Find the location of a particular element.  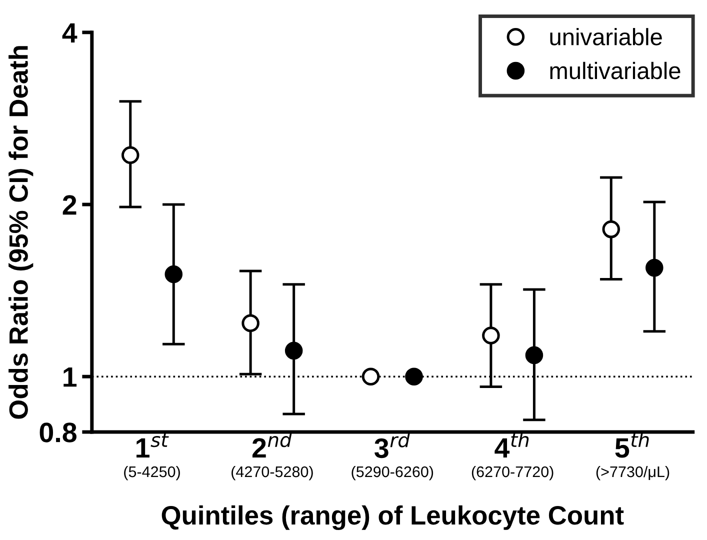

y-tick-label: 1 is located at coordinates (70, 377).